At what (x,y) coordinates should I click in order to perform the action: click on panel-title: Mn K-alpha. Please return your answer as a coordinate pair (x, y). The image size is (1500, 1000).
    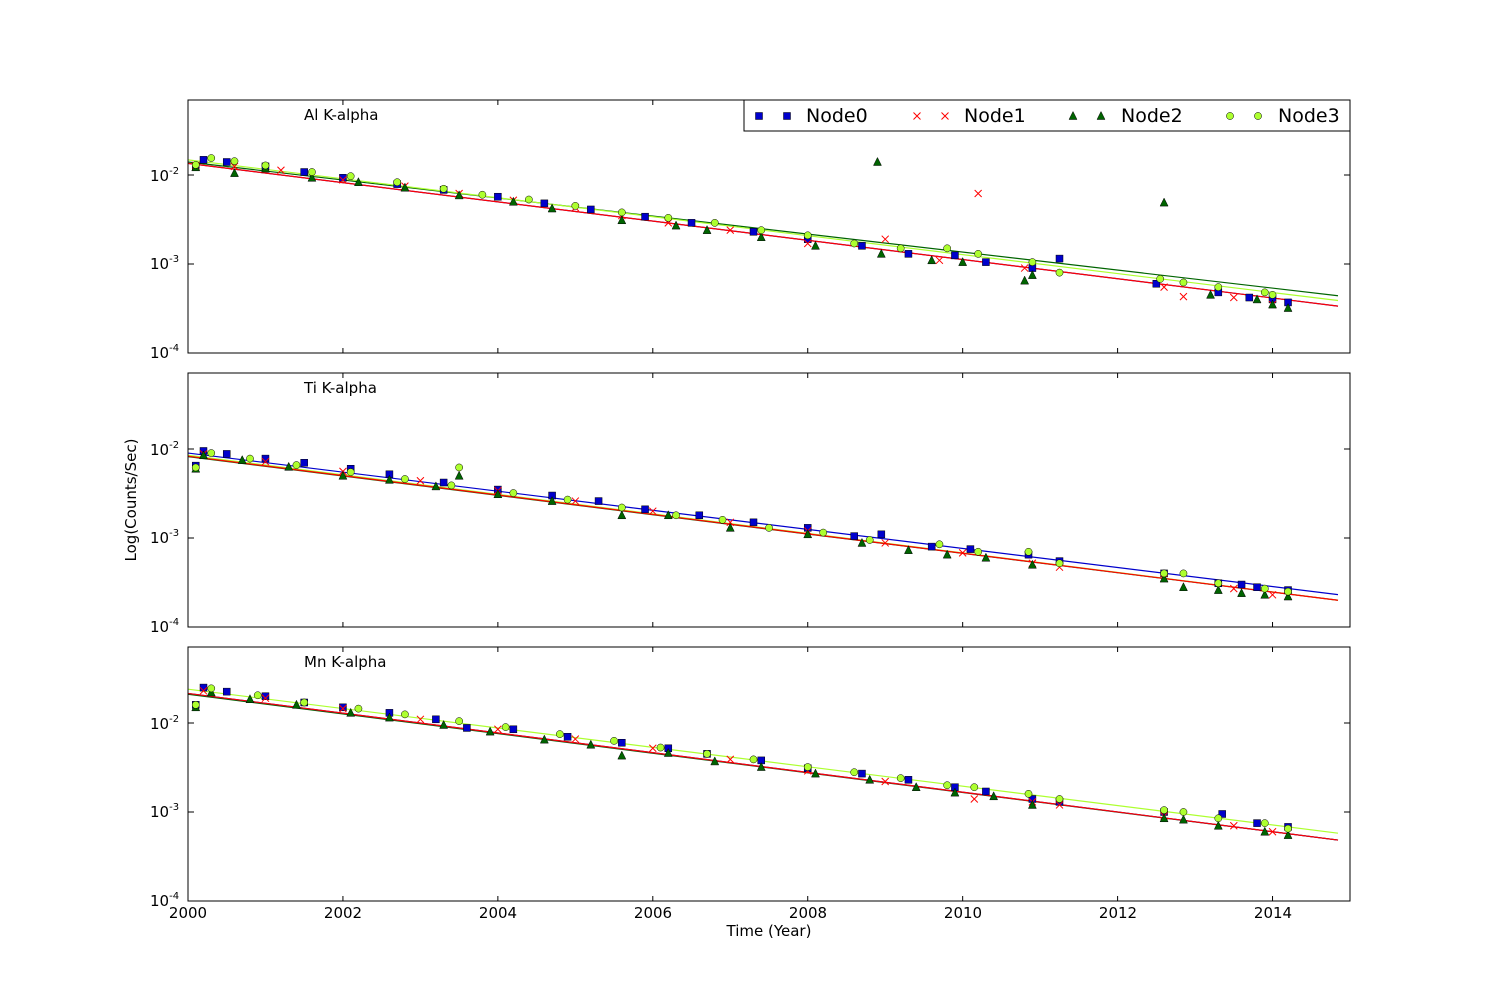
    Looking at the image, I should click on (345, 662).